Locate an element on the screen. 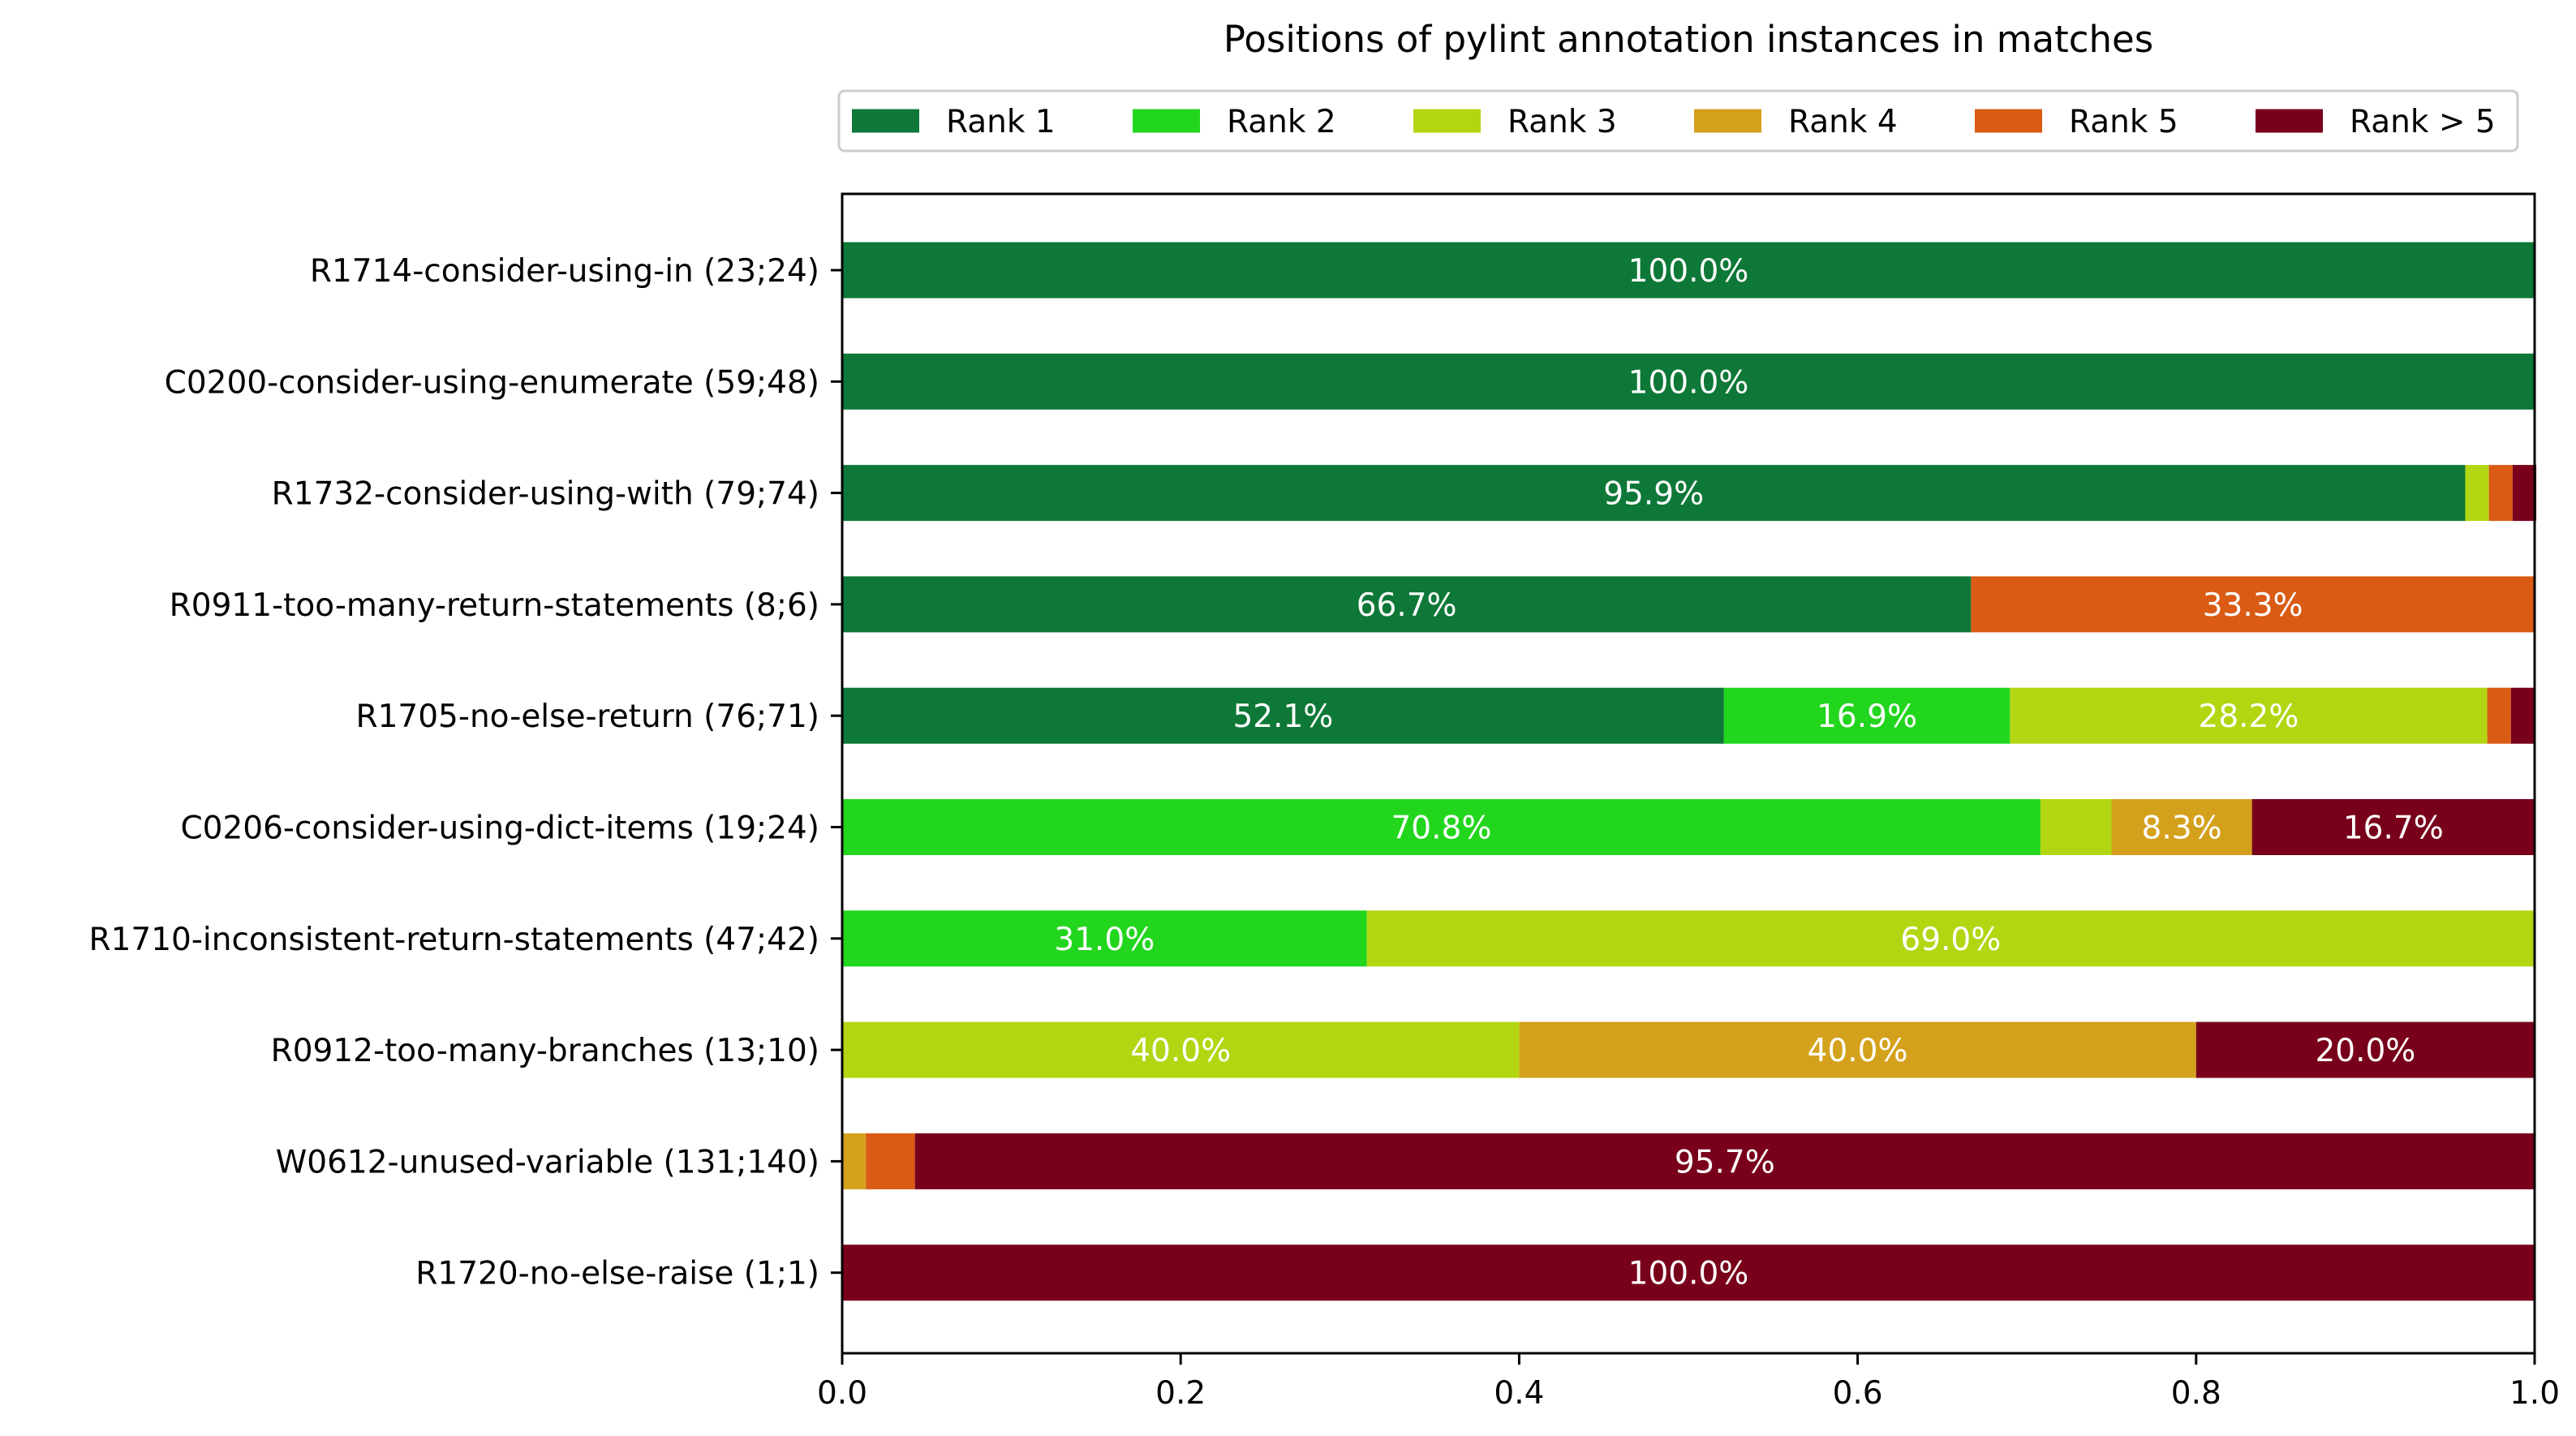 The height and width of the screenshot is (1436, 2576). legend-frame is located at coordinates (1678, 121).